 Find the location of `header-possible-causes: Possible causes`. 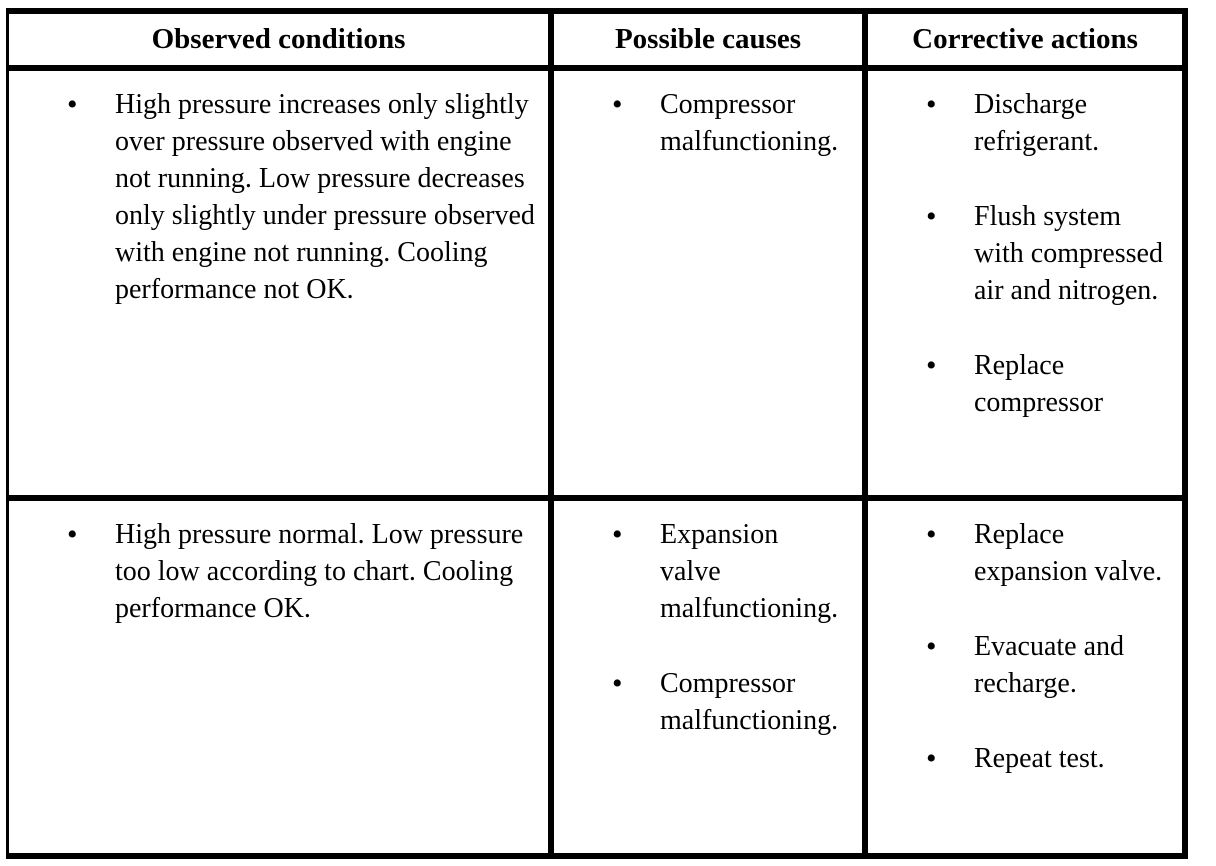

header-possible-causes: Possible causes is located at coordinates (711, 42).